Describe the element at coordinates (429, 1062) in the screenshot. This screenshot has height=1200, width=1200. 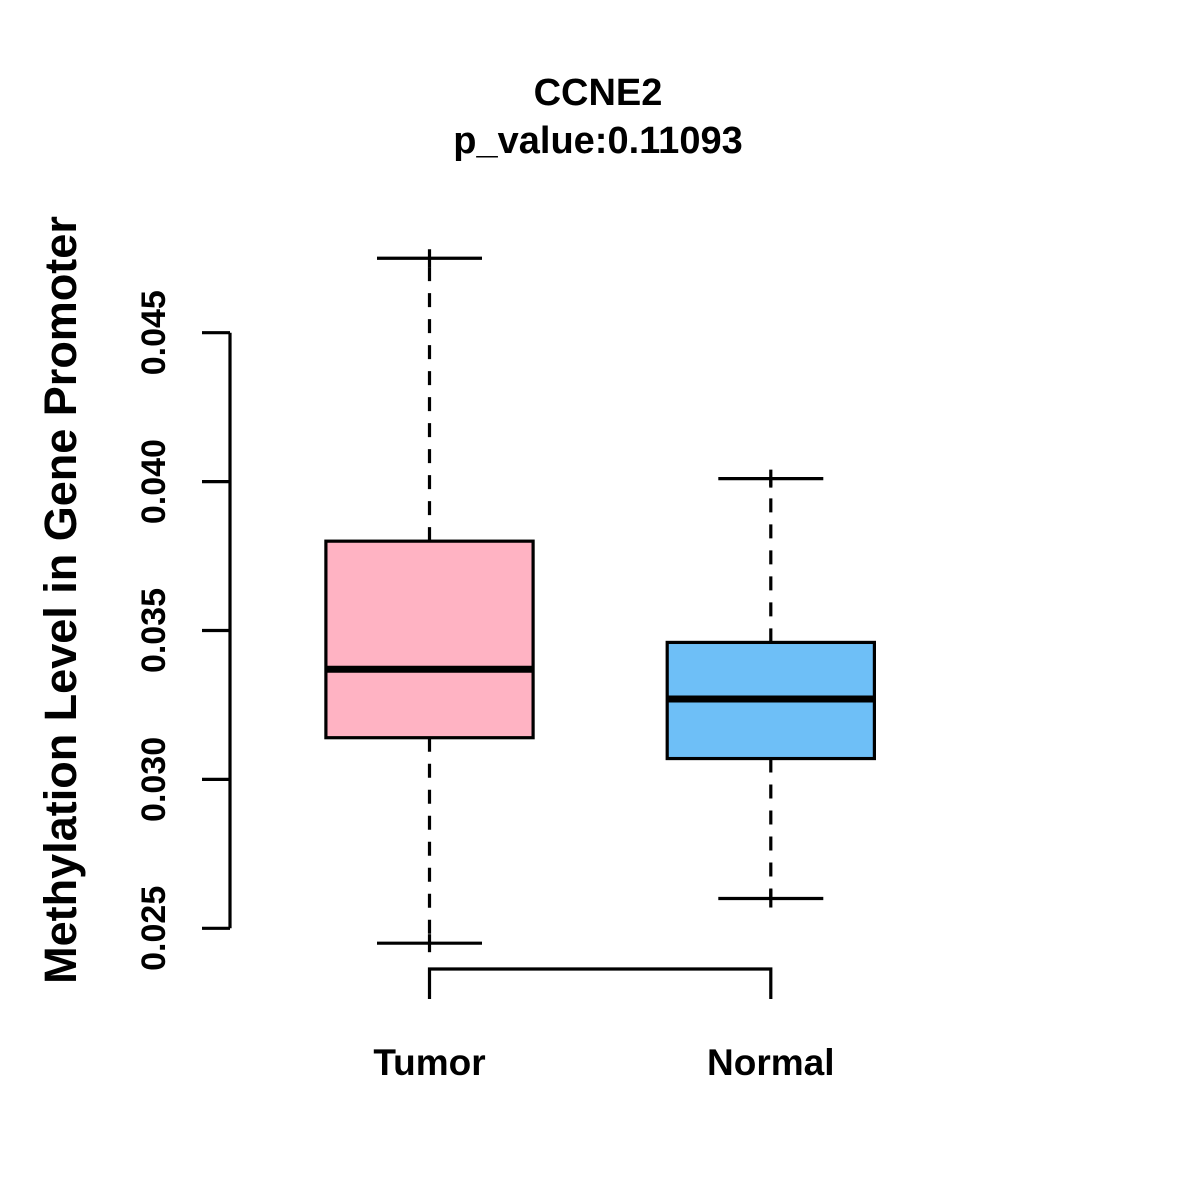
I see `x-category-label-tumor: Tumor` at that location.